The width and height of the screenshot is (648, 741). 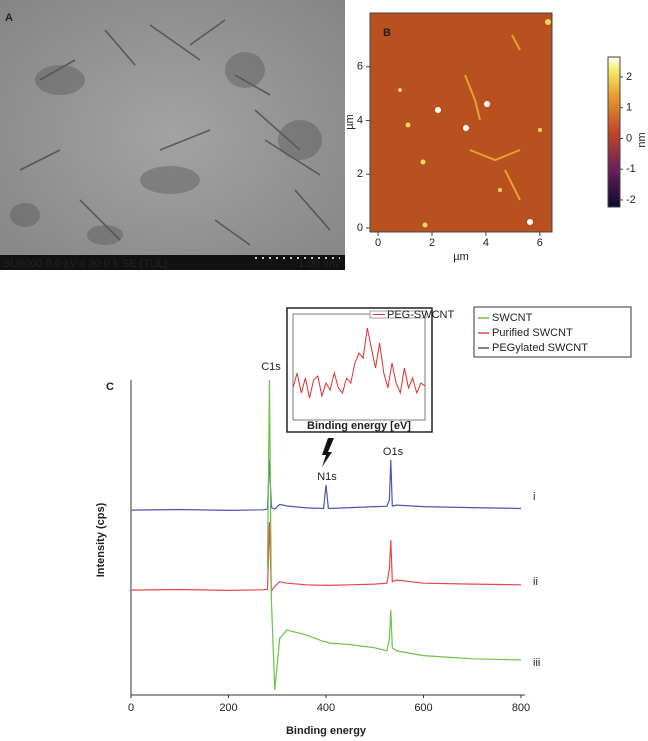 I want to click on x-axis-label: µm, so click(x=461, y=257).